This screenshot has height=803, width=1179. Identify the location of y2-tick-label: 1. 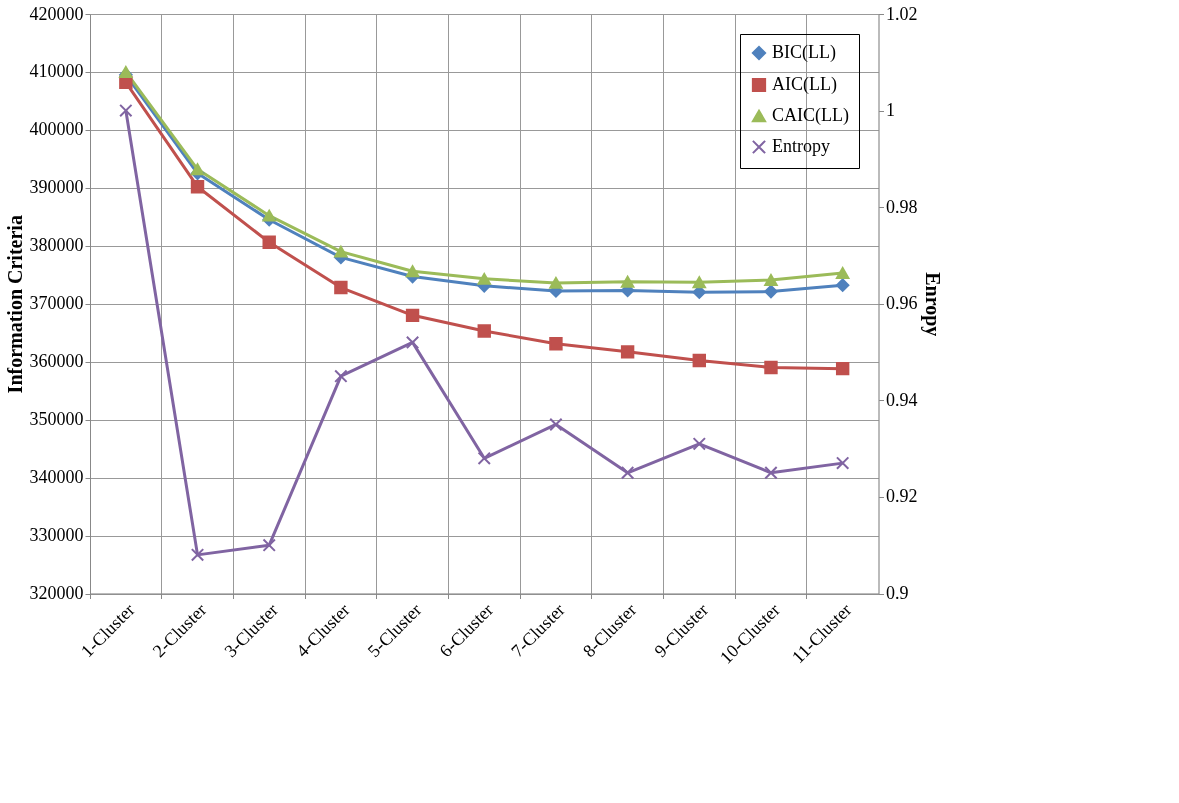
(890, 110).